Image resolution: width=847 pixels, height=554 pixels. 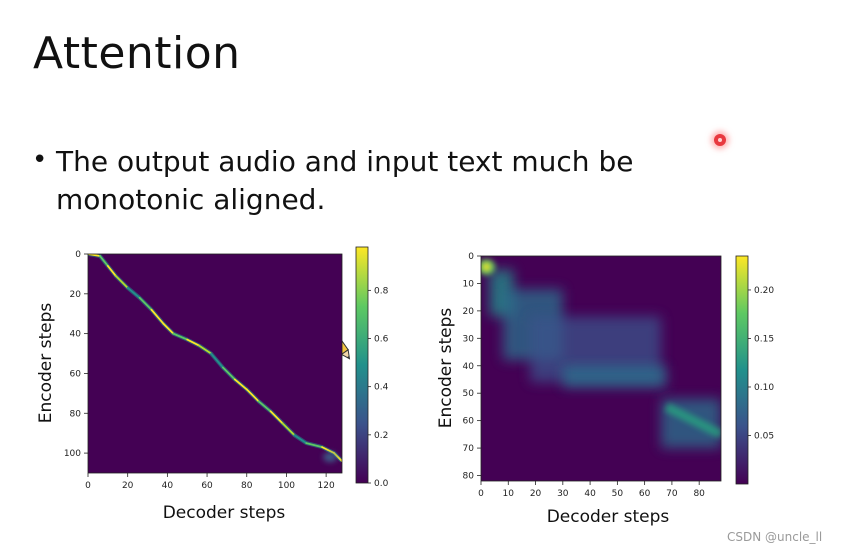 I want to click on alignment-end-spread, so click(x=330, y=457).